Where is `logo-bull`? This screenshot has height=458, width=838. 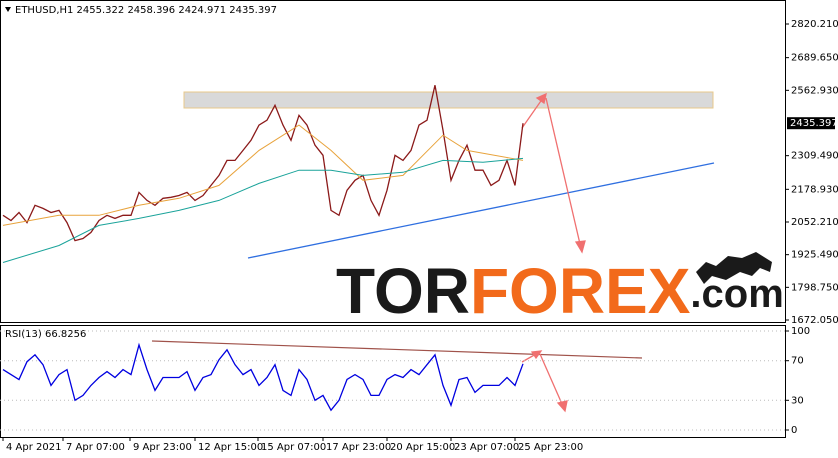
logo-bull is located at coordinates (734, 268).